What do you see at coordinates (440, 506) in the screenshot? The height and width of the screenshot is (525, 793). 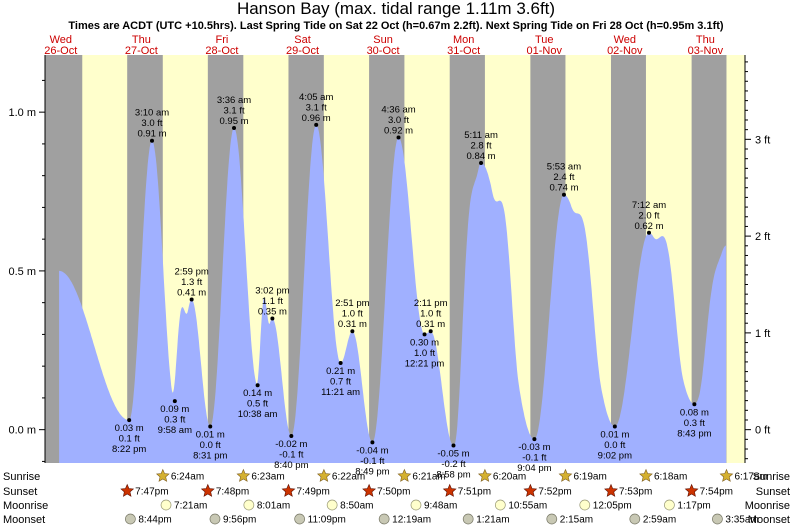 I see `moonrise-time-label: 9:48am` at bounding box center [440, 506].